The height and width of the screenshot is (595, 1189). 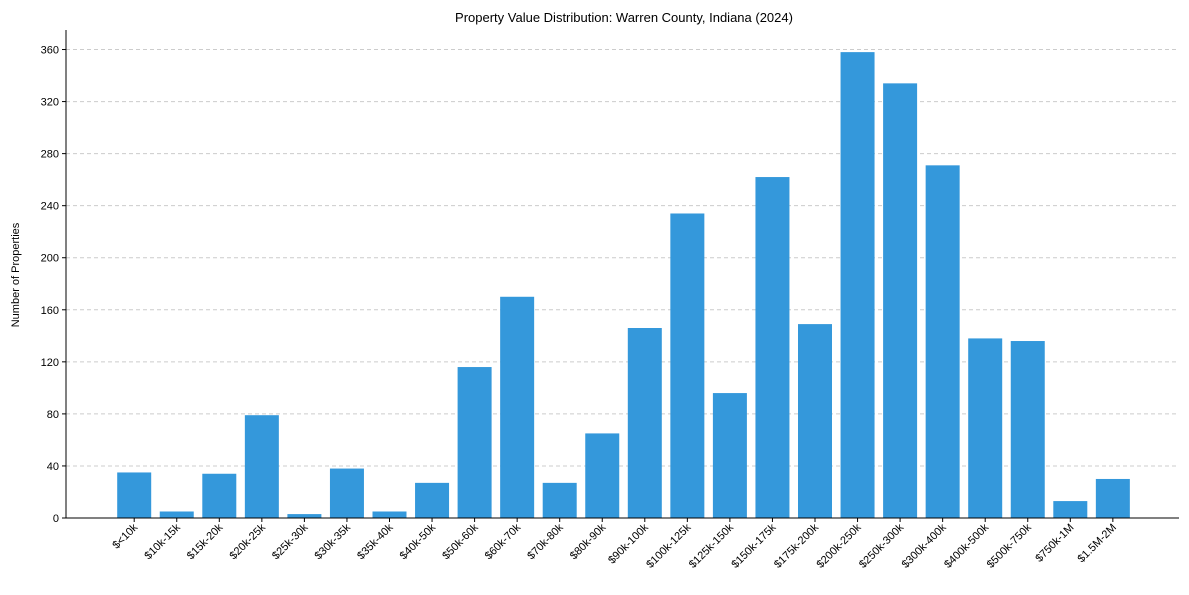 I want to click on x-tick-label: $175k-200k, so click(x=796, y=545).